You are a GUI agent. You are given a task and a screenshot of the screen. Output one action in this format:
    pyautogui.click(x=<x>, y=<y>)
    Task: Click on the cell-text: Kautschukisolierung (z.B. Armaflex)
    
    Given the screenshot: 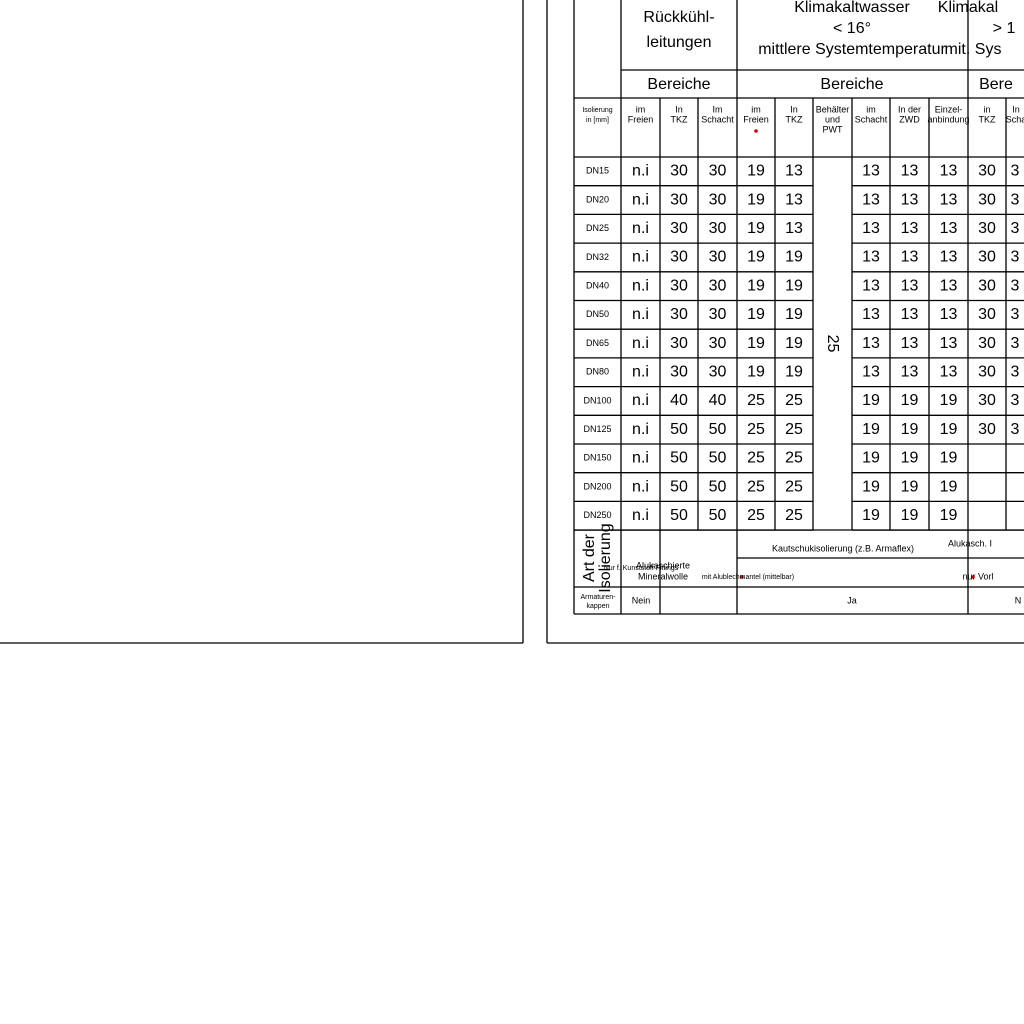 What is the action you would take?
    pyautogui.click(x=843, y=548)
    